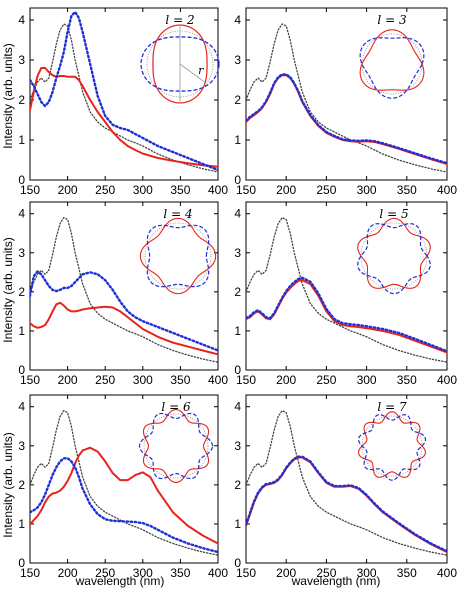 Image resolution: width=463 pixels, height=591 pixels. I want to click on mode-shape-inset: r, so click(180, 64).